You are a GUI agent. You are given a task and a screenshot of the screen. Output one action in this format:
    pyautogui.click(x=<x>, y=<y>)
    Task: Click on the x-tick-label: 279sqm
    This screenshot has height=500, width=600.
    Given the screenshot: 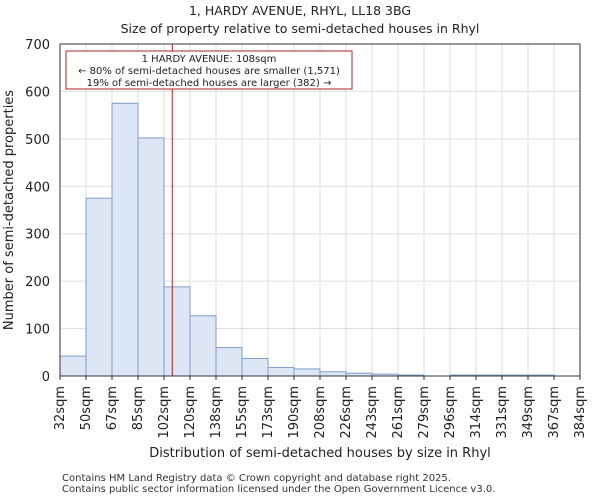 What is the action you would take?
    pyautogui.click(x=424, y=412)
    